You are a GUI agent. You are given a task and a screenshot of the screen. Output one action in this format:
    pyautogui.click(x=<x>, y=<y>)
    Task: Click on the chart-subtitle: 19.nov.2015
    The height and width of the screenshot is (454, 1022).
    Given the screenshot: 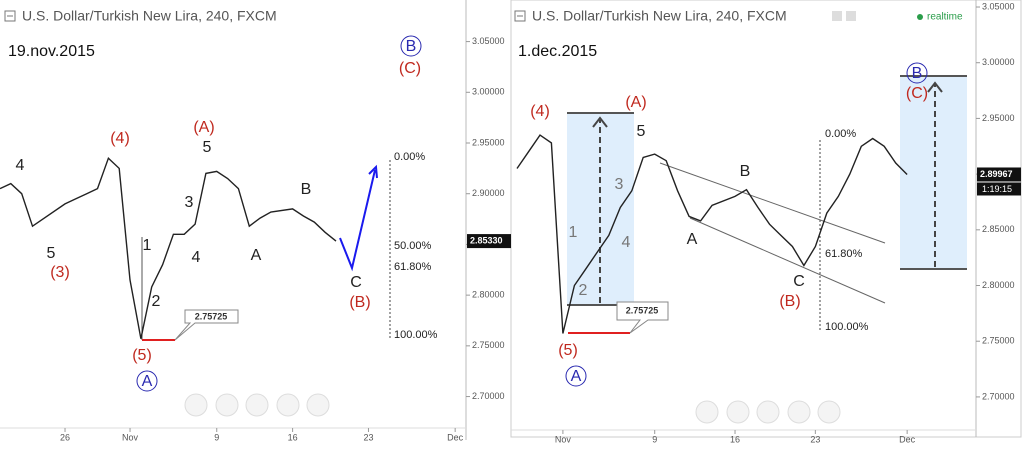 What is the action you would take?
    pyautogui.click(x=51, y=51)
    